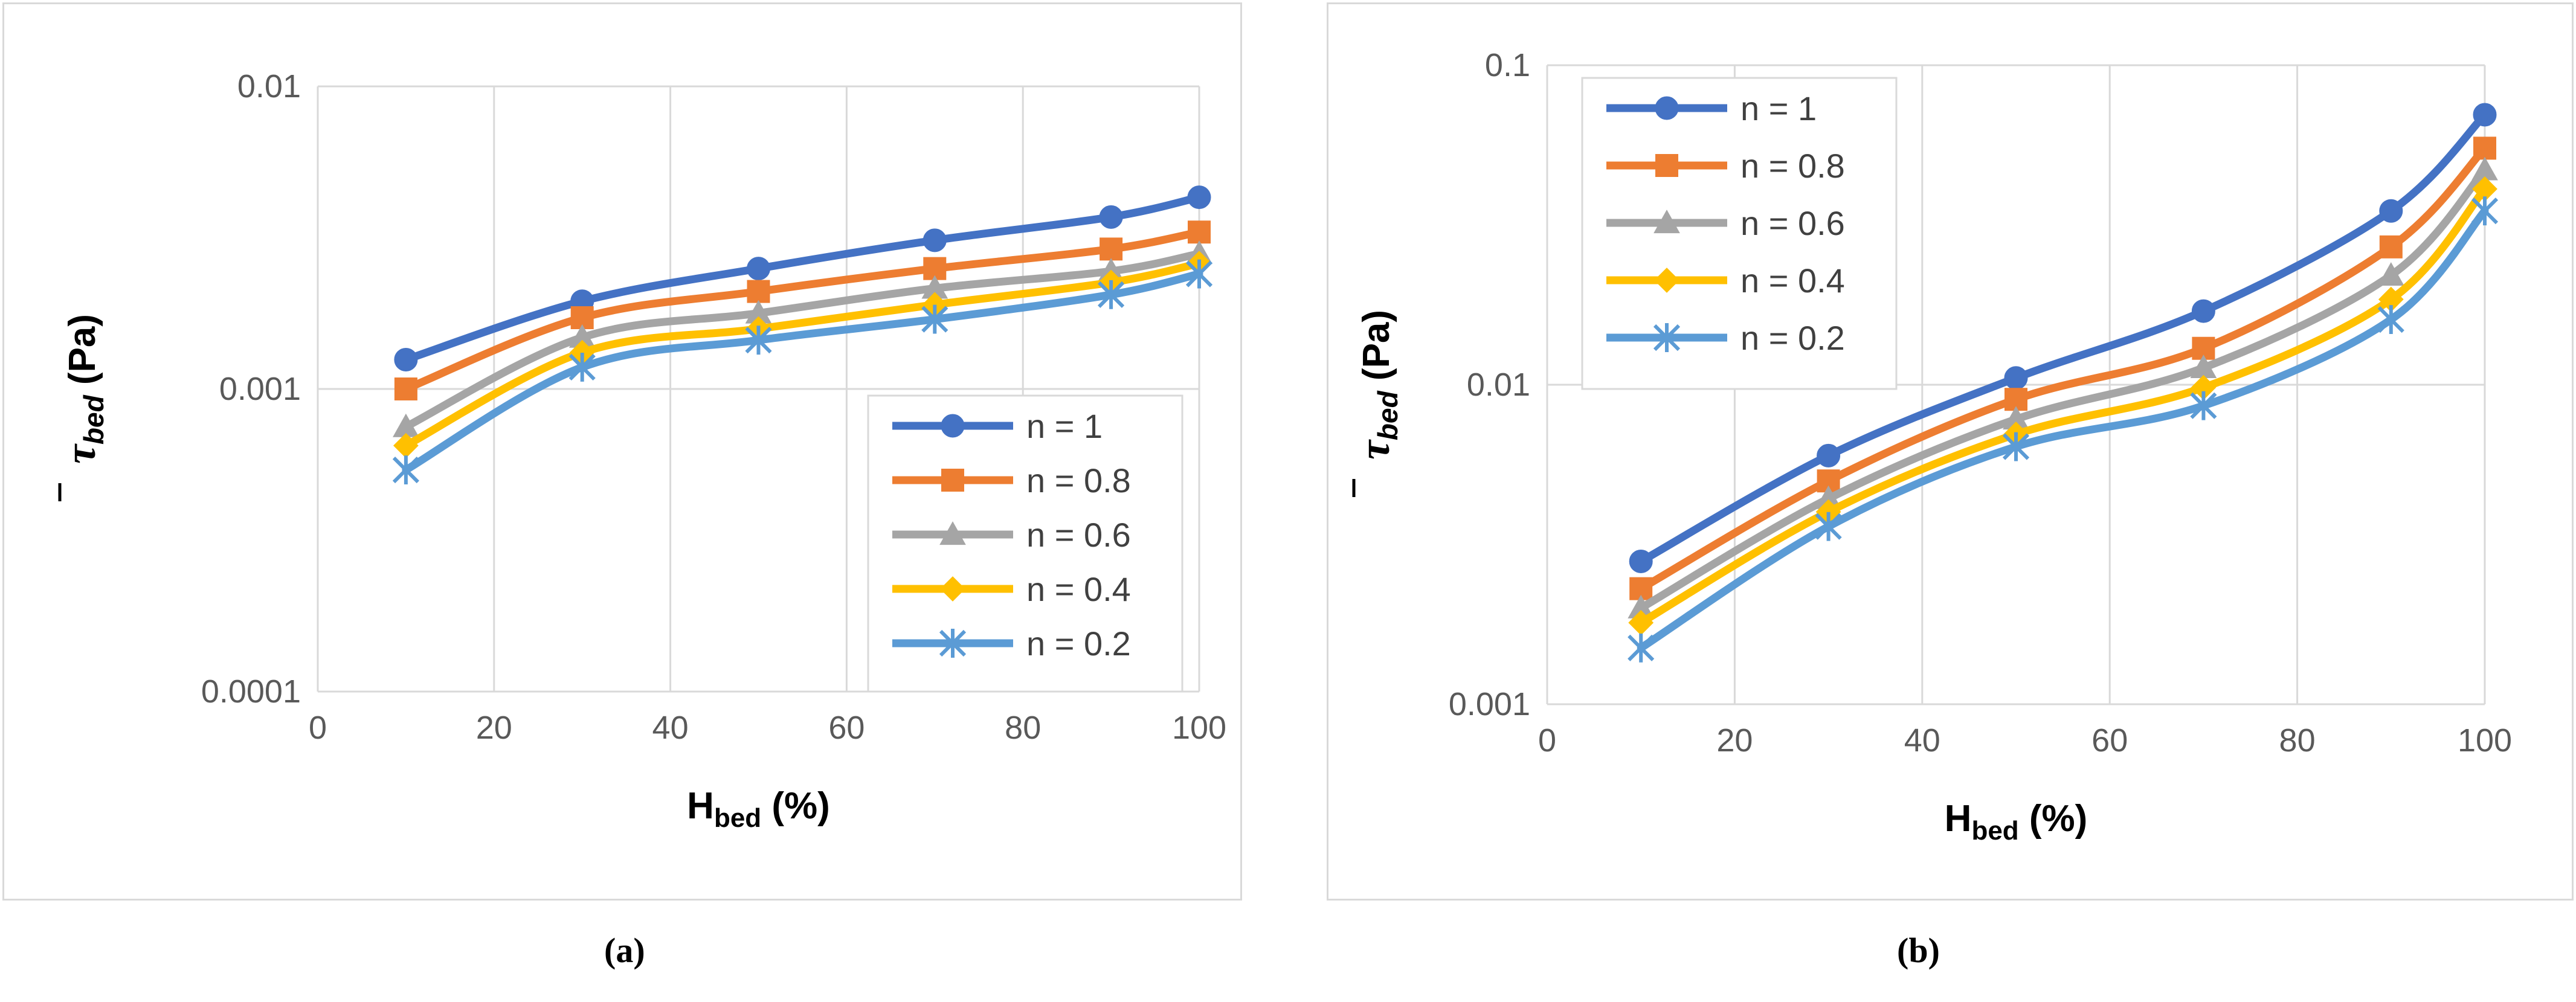  What do you see at coordinates (1078, 589) in the screenshot?
I see `chart-a-legend-label: n = 0.4` at bounding box center [1078, 589].